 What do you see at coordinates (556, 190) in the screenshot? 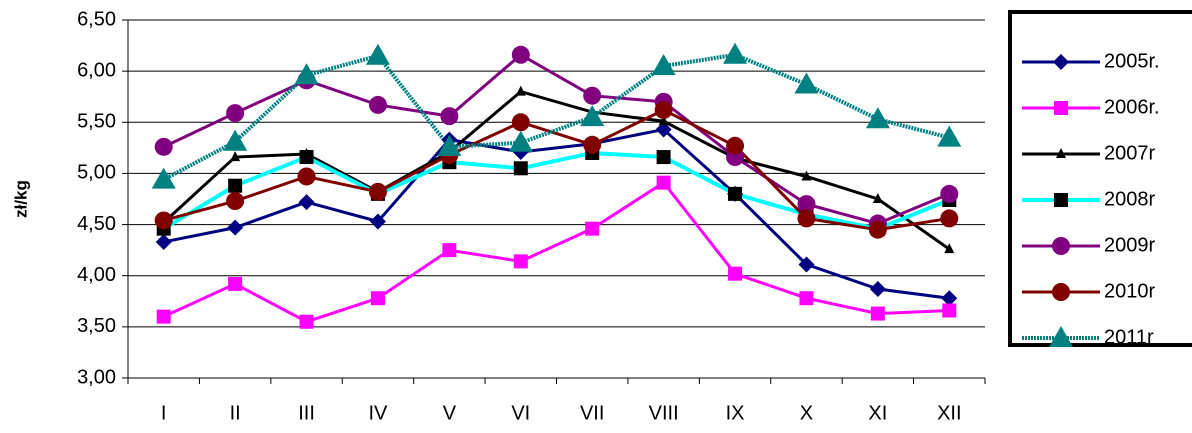
I see `series-line` at bounding box center [556, 190].